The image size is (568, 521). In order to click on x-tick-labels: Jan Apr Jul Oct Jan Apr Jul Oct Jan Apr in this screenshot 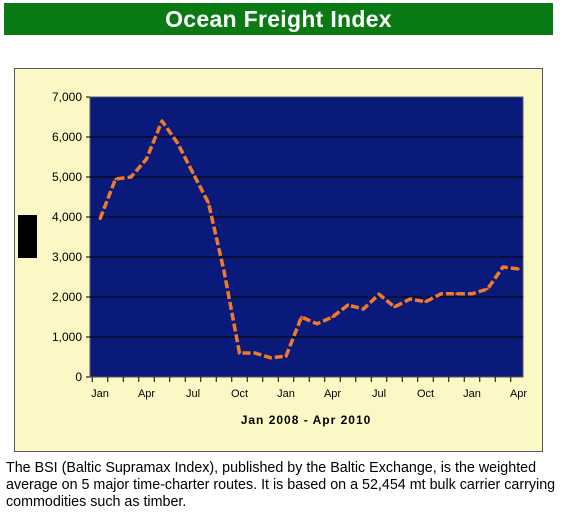, I will do `click(309, 394)`.